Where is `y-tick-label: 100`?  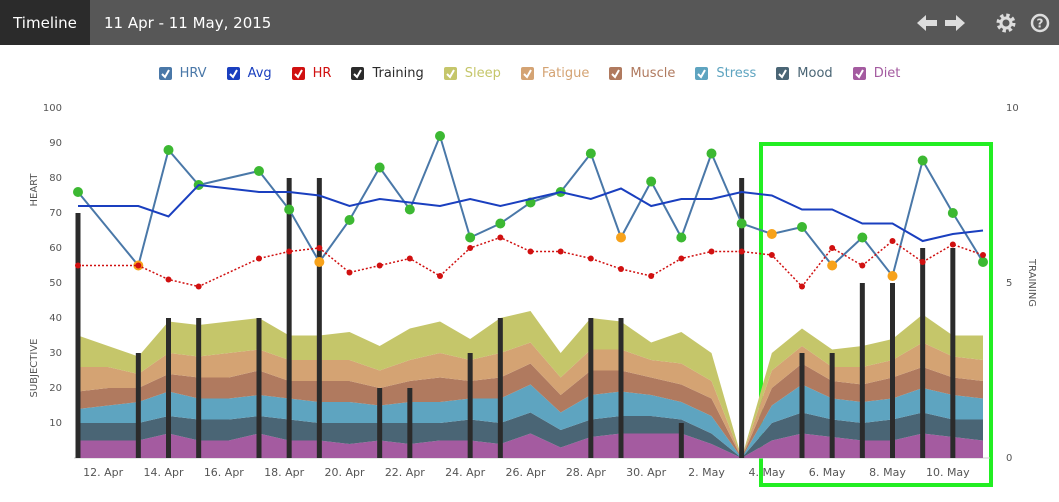 y-tick-label: 100 is located at coordinates (52, 108).